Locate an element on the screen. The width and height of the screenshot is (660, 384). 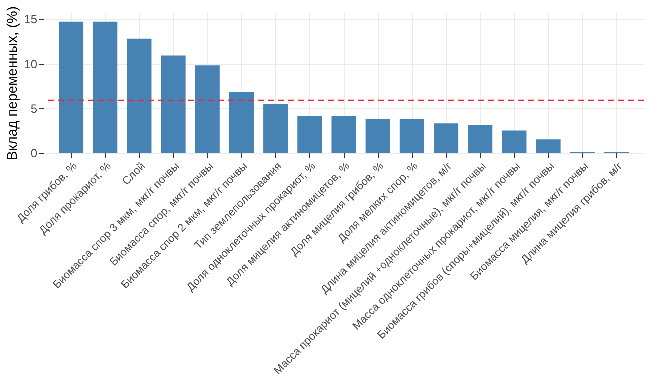
y-tick-label: 10 is located at coordinates (31, 64).